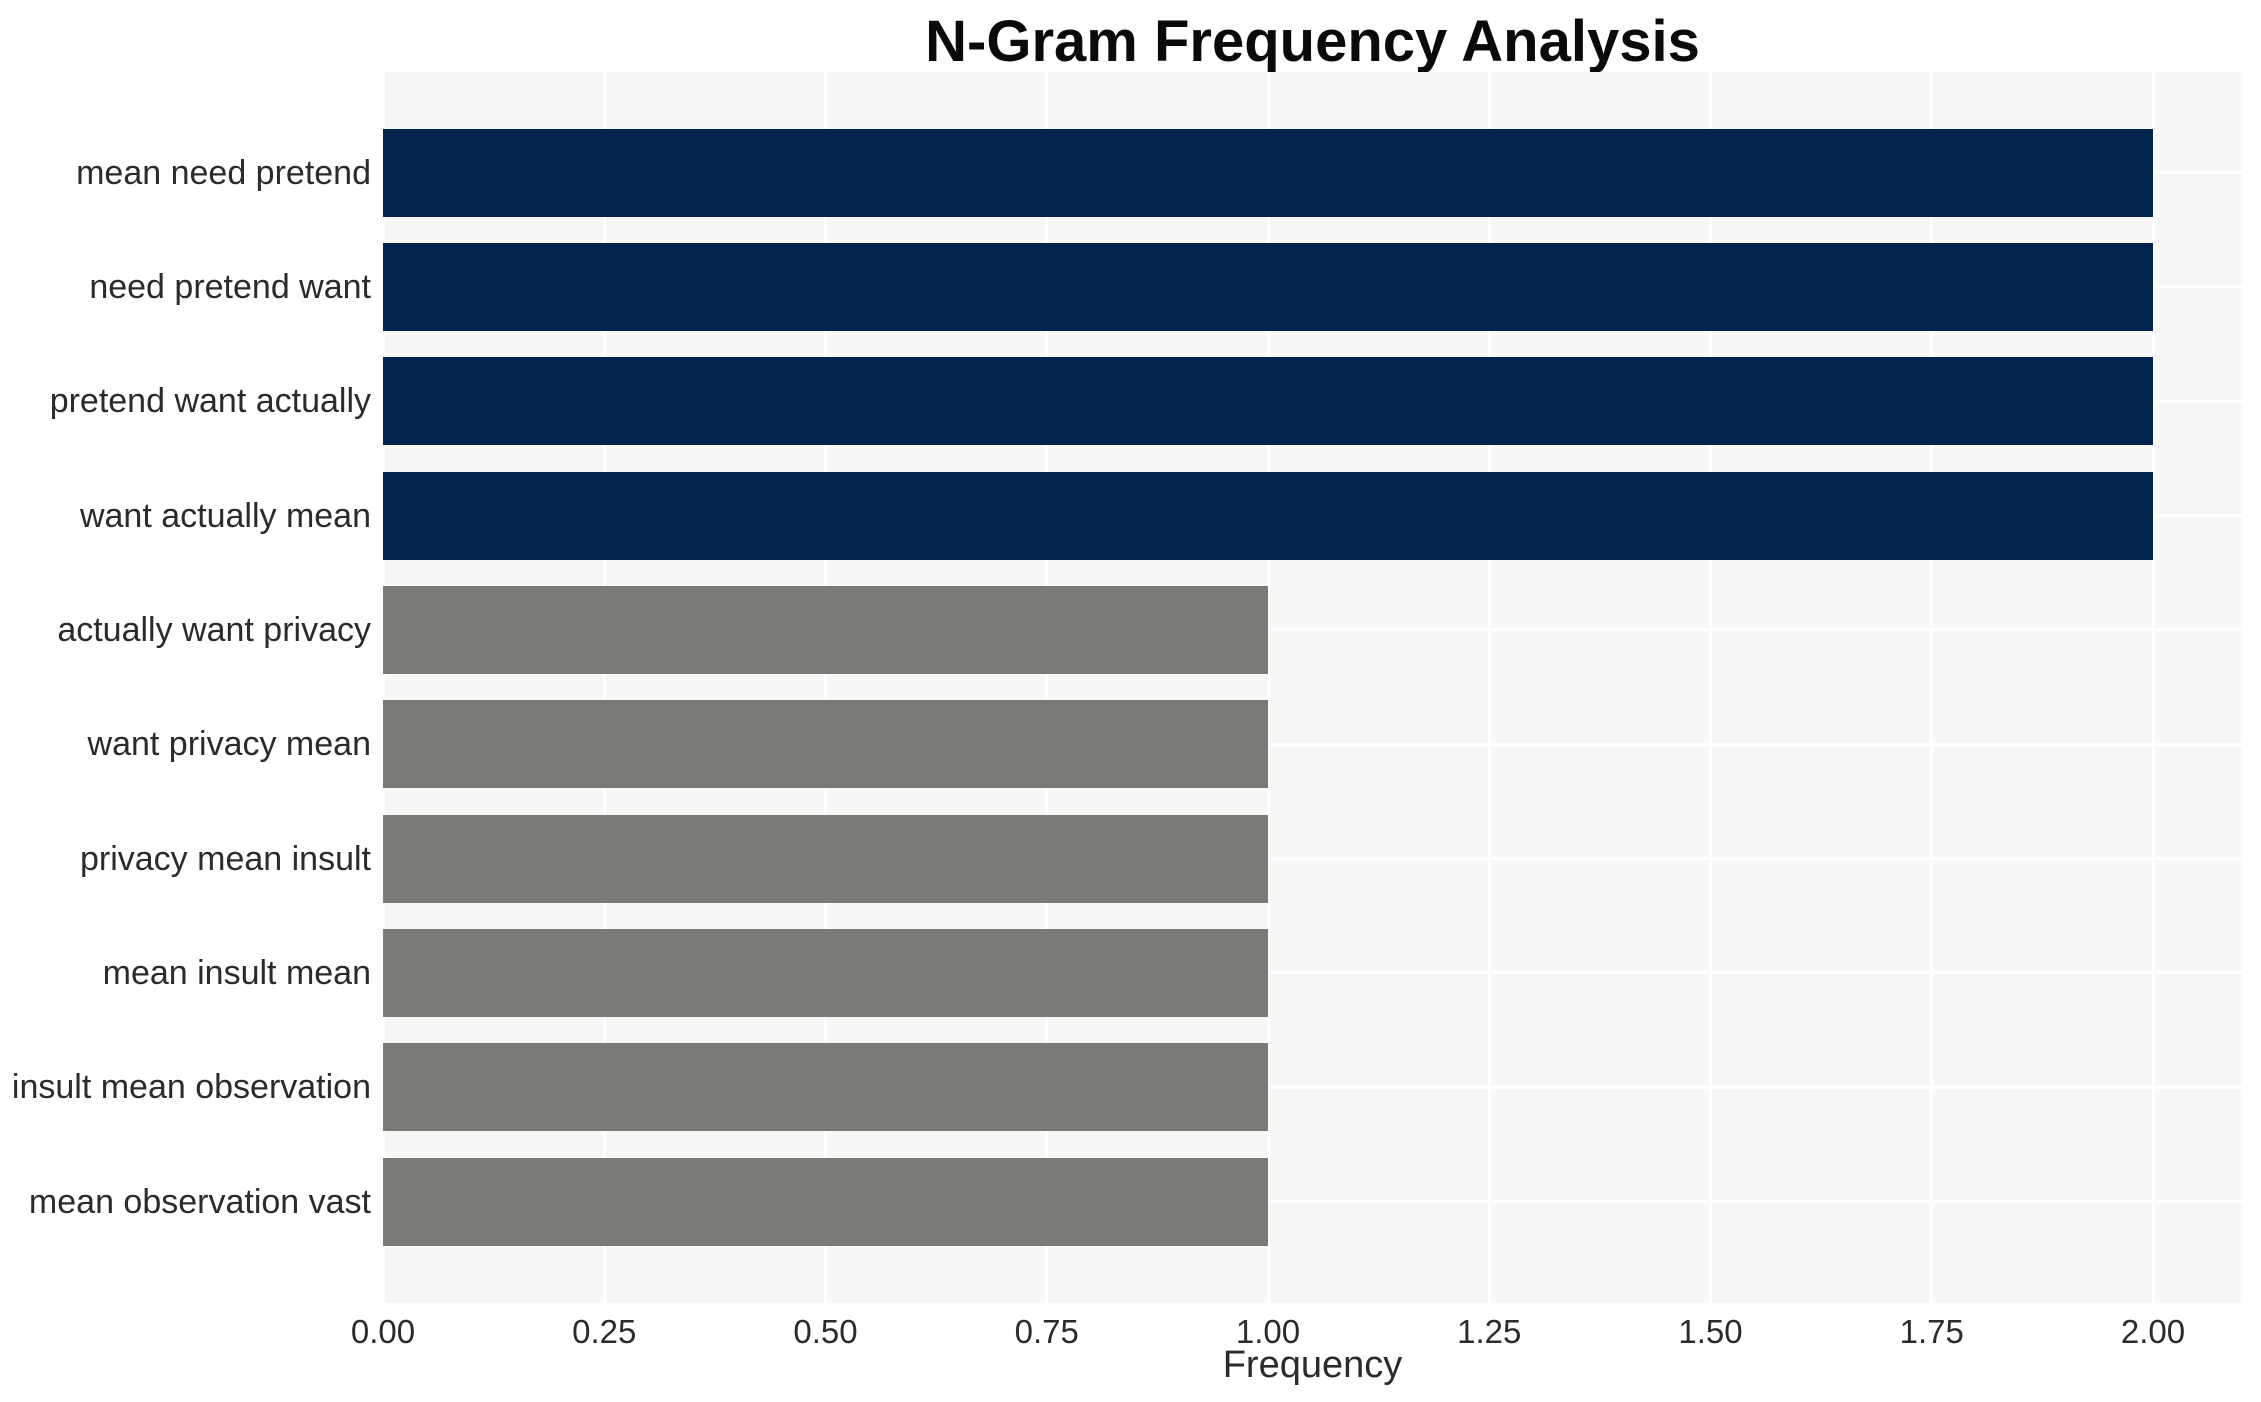  What do you see at coordinates (225, 515) in the screenshot?
I see `y-tick-label: want actually mean` at bounding box center [225, 515].